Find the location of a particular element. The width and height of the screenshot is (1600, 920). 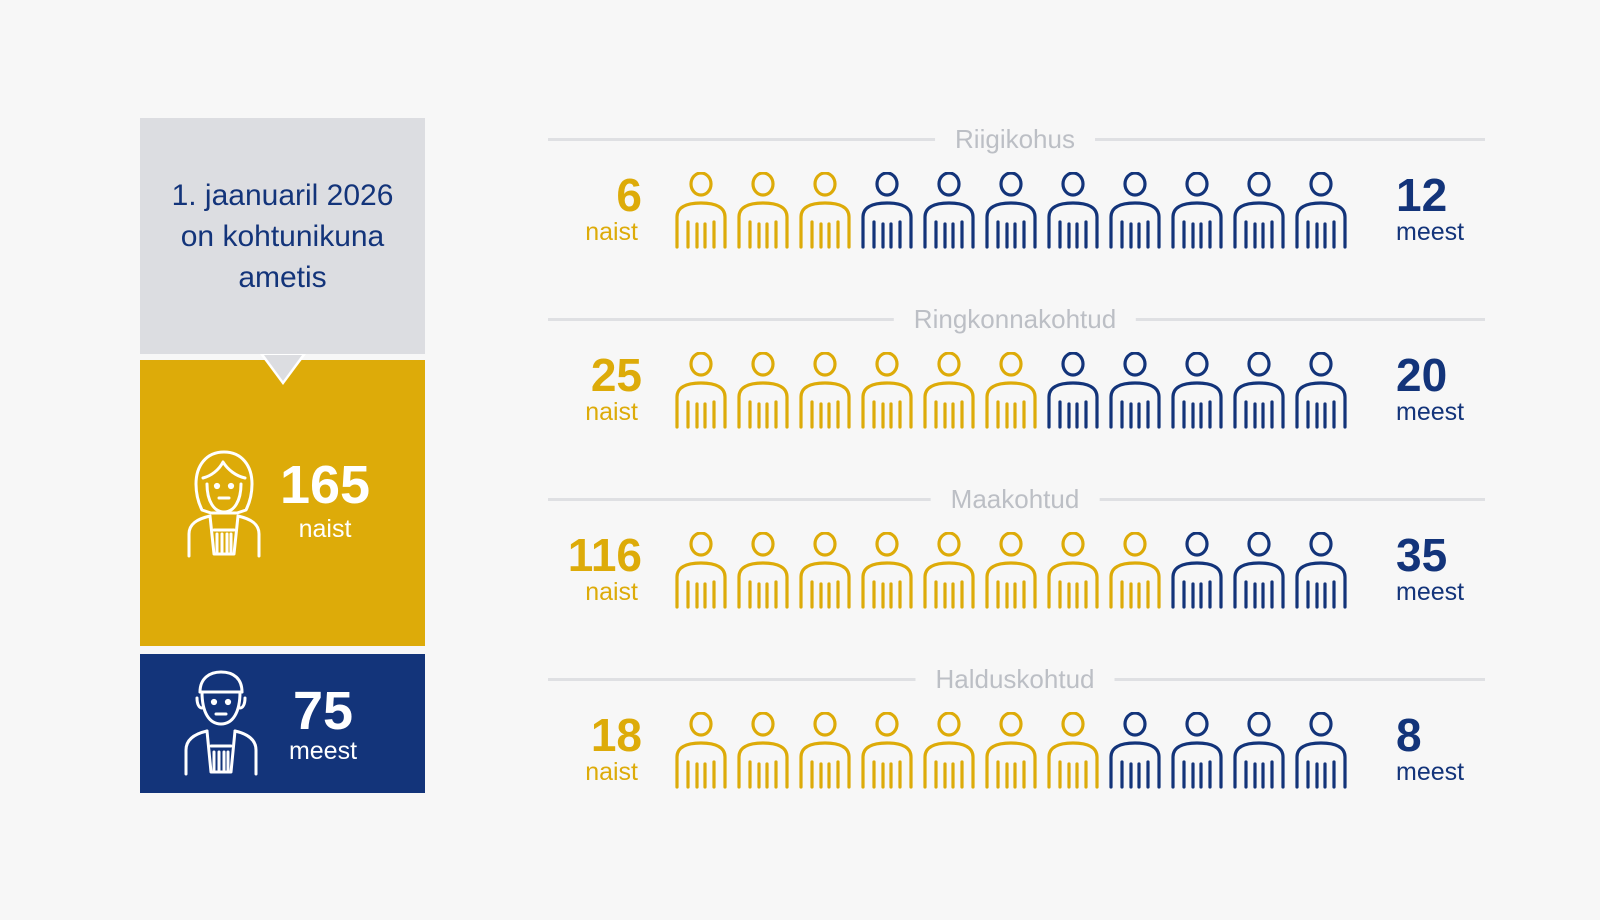

court-title: Riigikohus is located at coordinates (1015, 139).